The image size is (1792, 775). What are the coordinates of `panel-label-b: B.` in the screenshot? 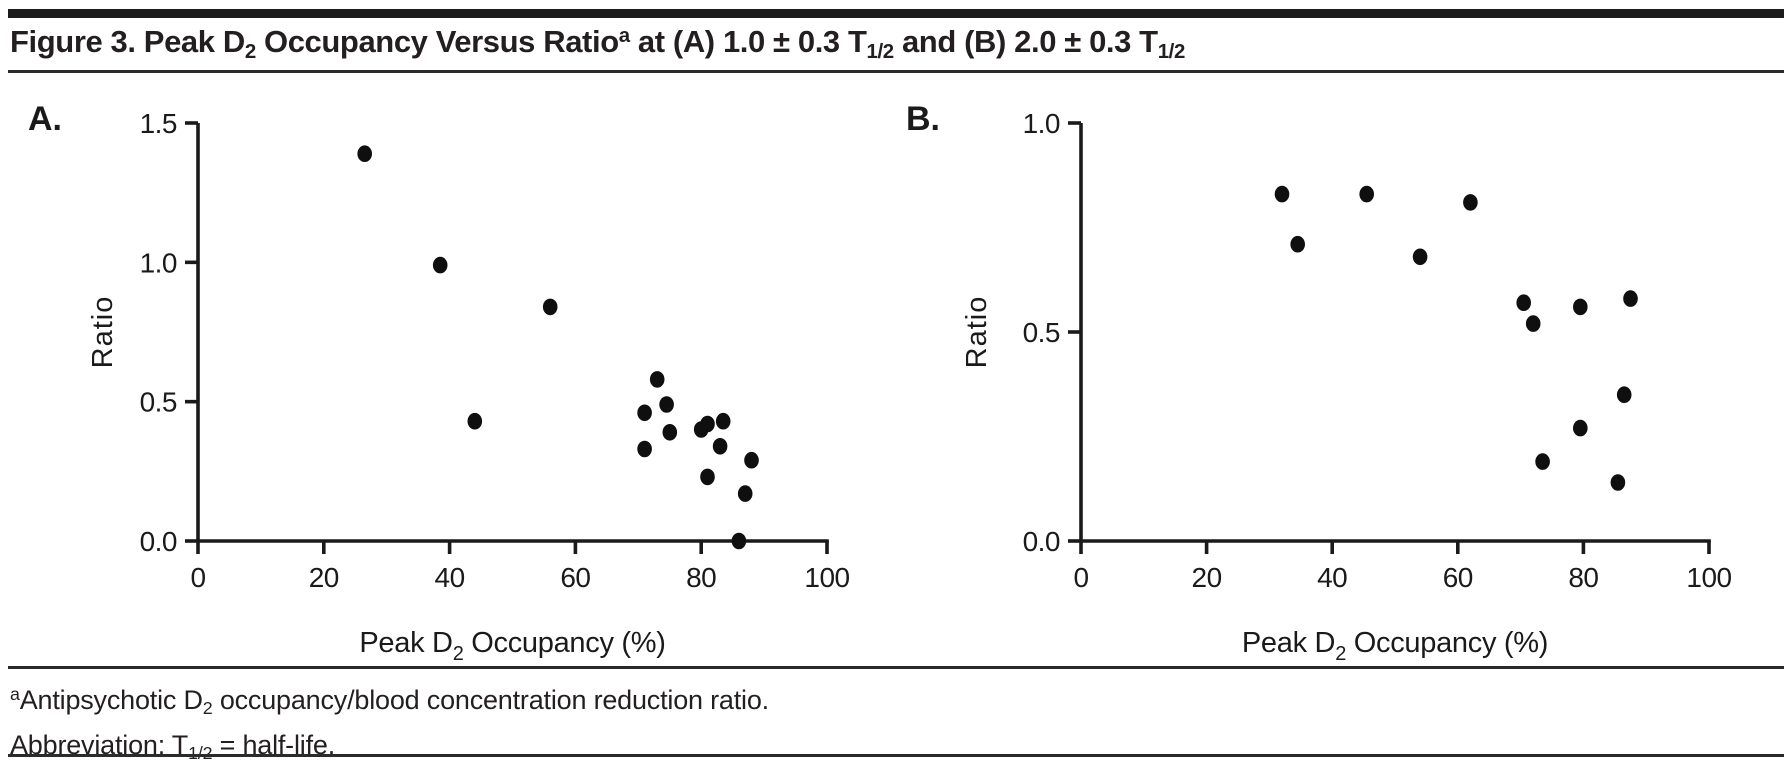 It's located at (923, 119).